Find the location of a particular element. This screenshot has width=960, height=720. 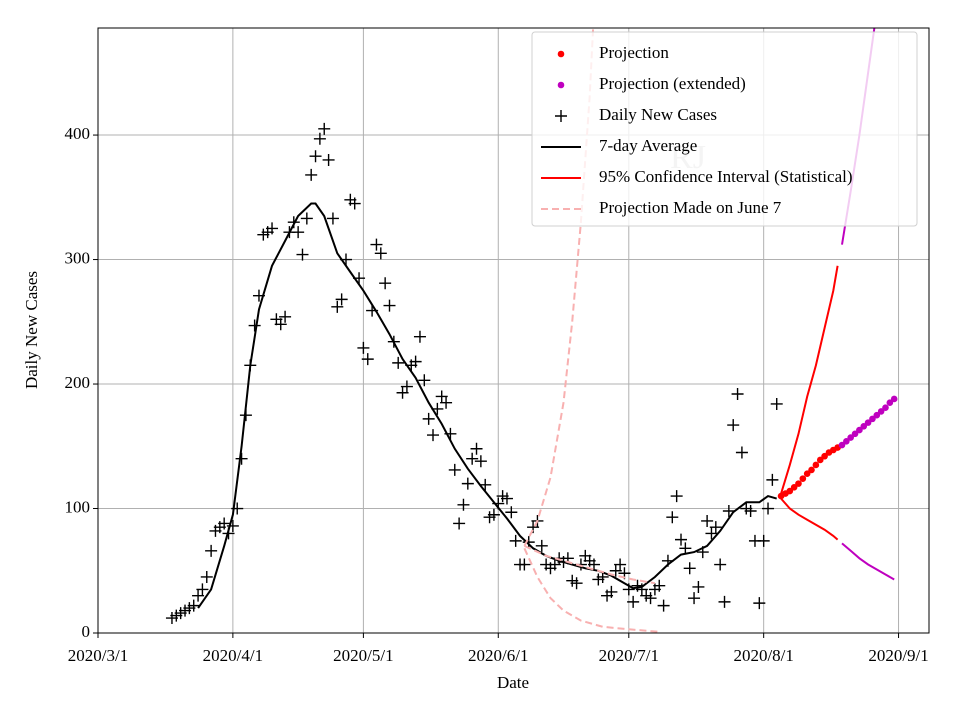

y-tick-label: 0 is located at coordinates (86, 631).